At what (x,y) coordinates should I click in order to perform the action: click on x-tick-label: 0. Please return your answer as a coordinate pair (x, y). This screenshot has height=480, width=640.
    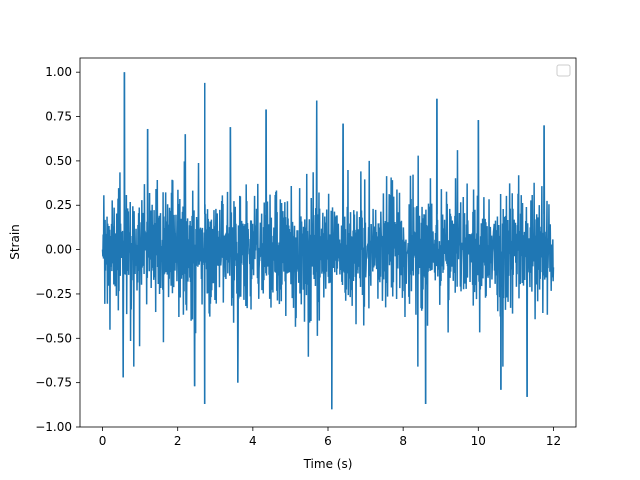
    Looking at the image, I should click on (103, 441).